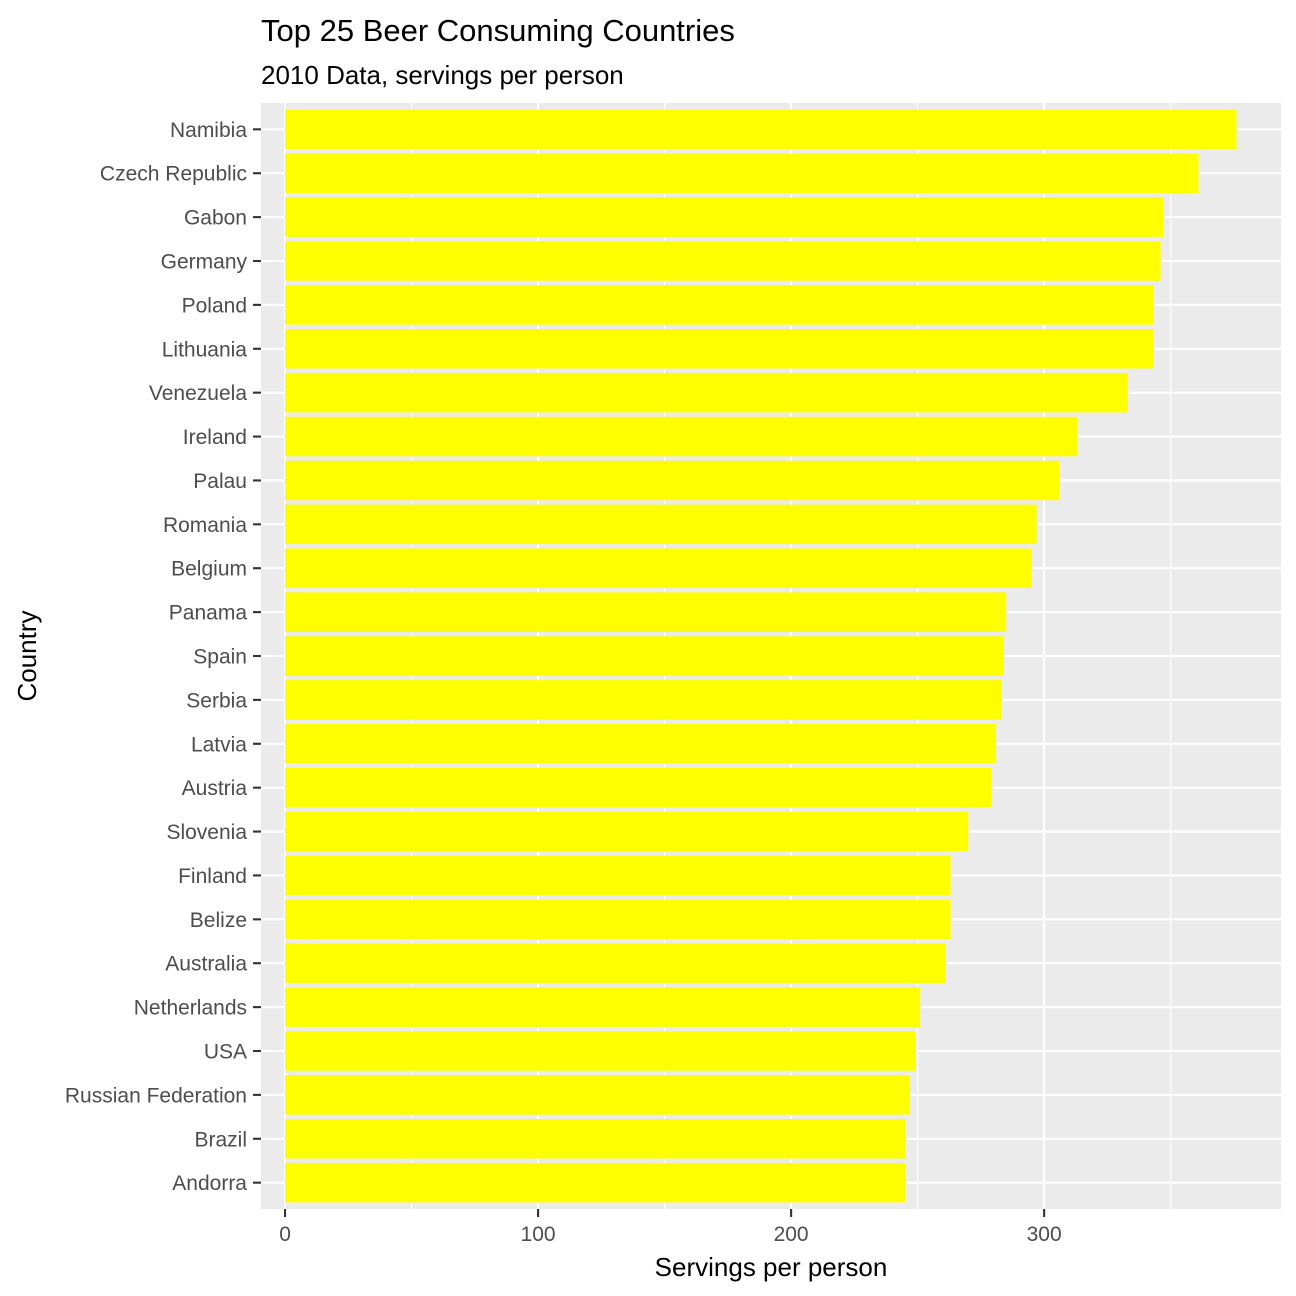  I want to click on y-tick-label: Netherlands, so click(190, 1008).